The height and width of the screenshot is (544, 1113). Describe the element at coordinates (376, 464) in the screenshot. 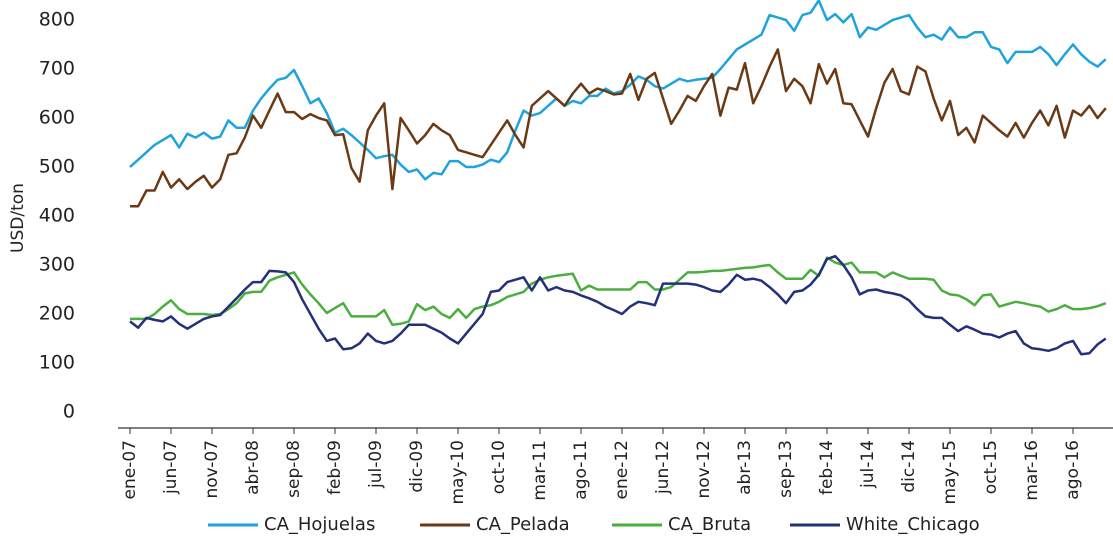

I see `x-tick-label: jul-09` at that location.